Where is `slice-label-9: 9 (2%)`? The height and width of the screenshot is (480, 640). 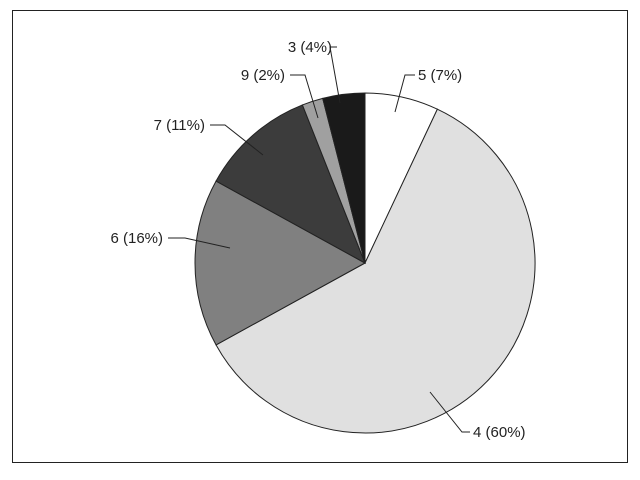
slice-label-9: 9 (2%) is located at coordinates (263, 75).